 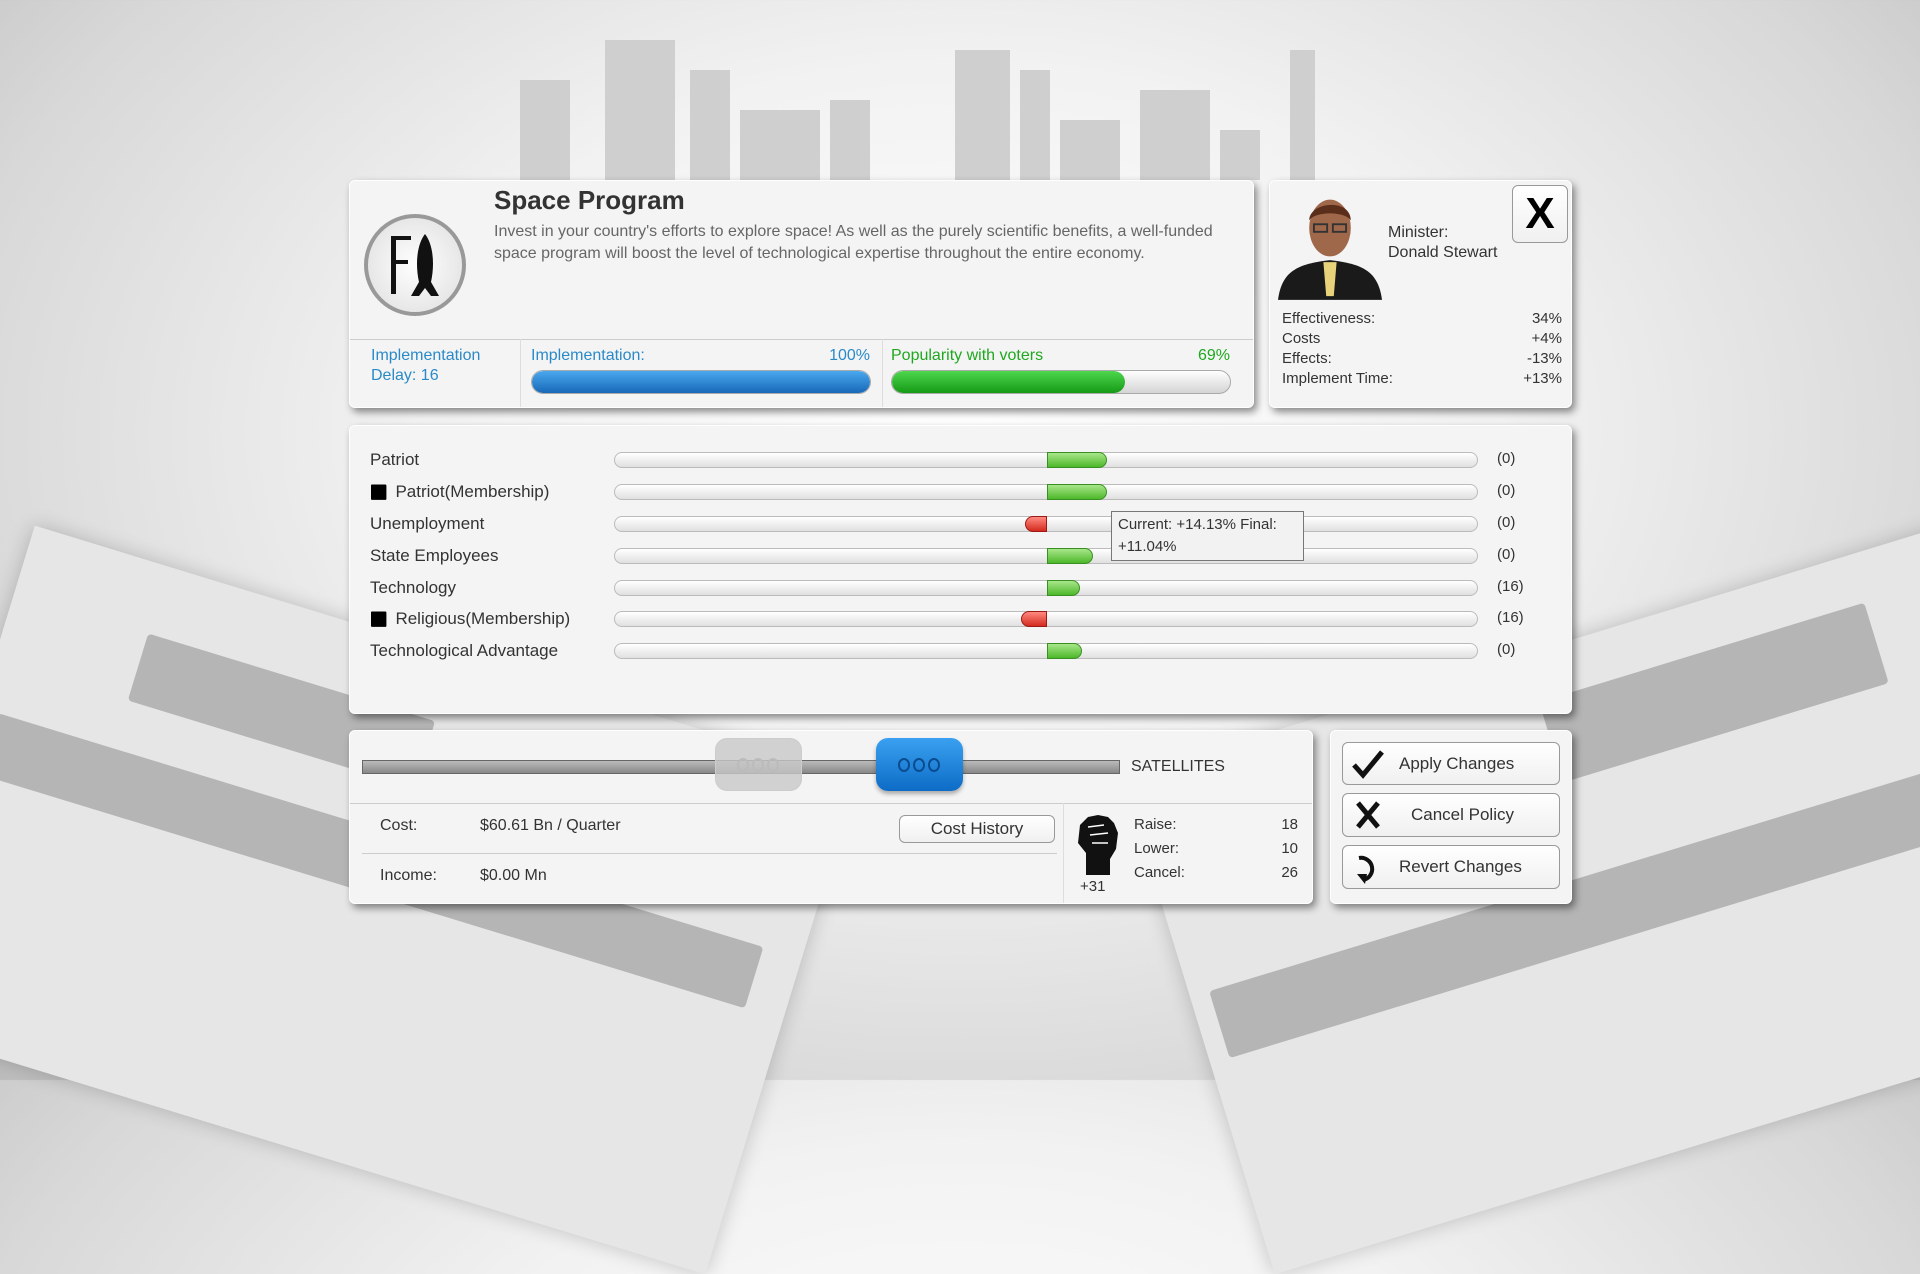 I want to click on revert-changes-button: Revert Changes, so click(x=1451, y=867).